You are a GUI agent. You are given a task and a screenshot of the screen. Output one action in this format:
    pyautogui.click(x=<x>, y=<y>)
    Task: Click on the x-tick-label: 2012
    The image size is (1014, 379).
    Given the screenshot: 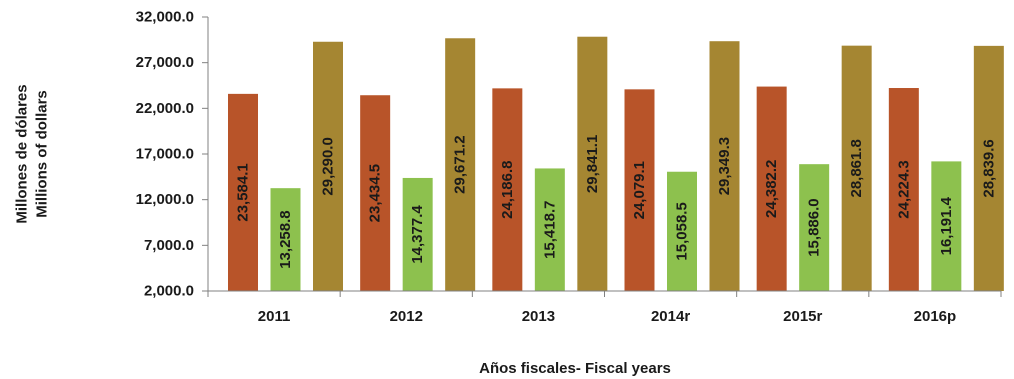 What is the action you would take?
    pyautogui.click(x=406, y=316)
    